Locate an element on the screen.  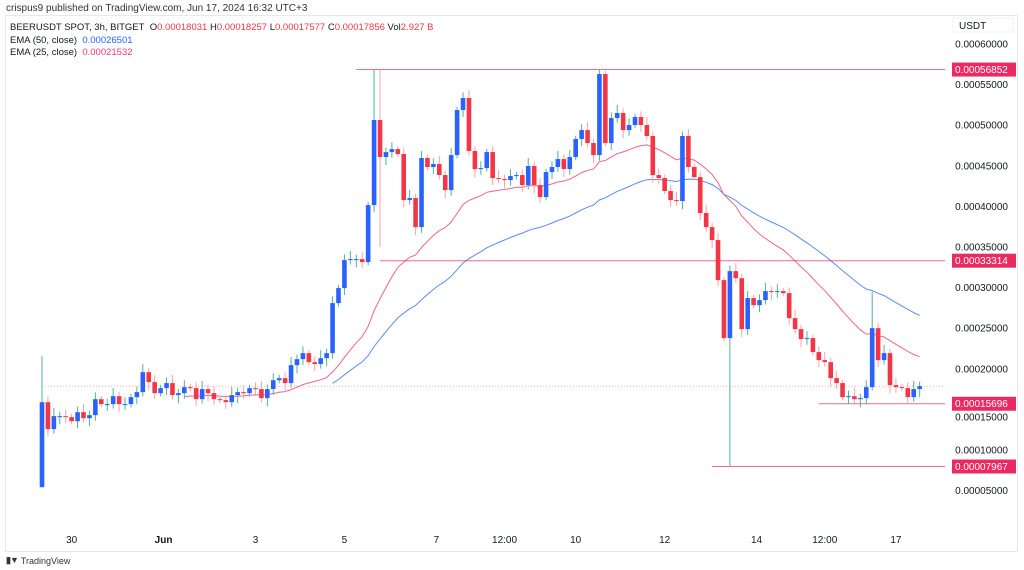
ema50-label: EMA (50, close) is located at coordinates (44, 40).